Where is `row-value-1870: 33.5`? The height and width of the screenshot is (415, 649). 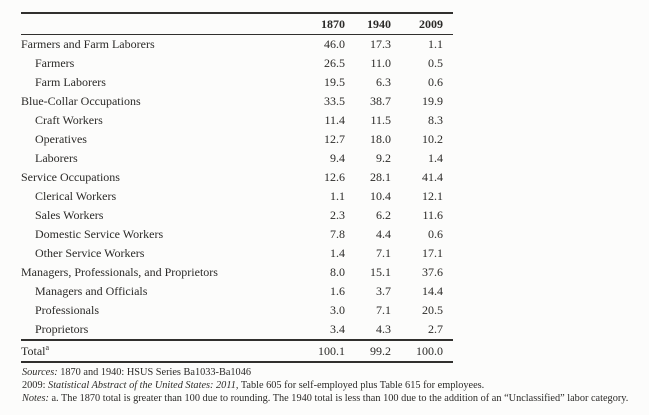 row-value-1870: 33.5 is located at coordinates (334, 101).